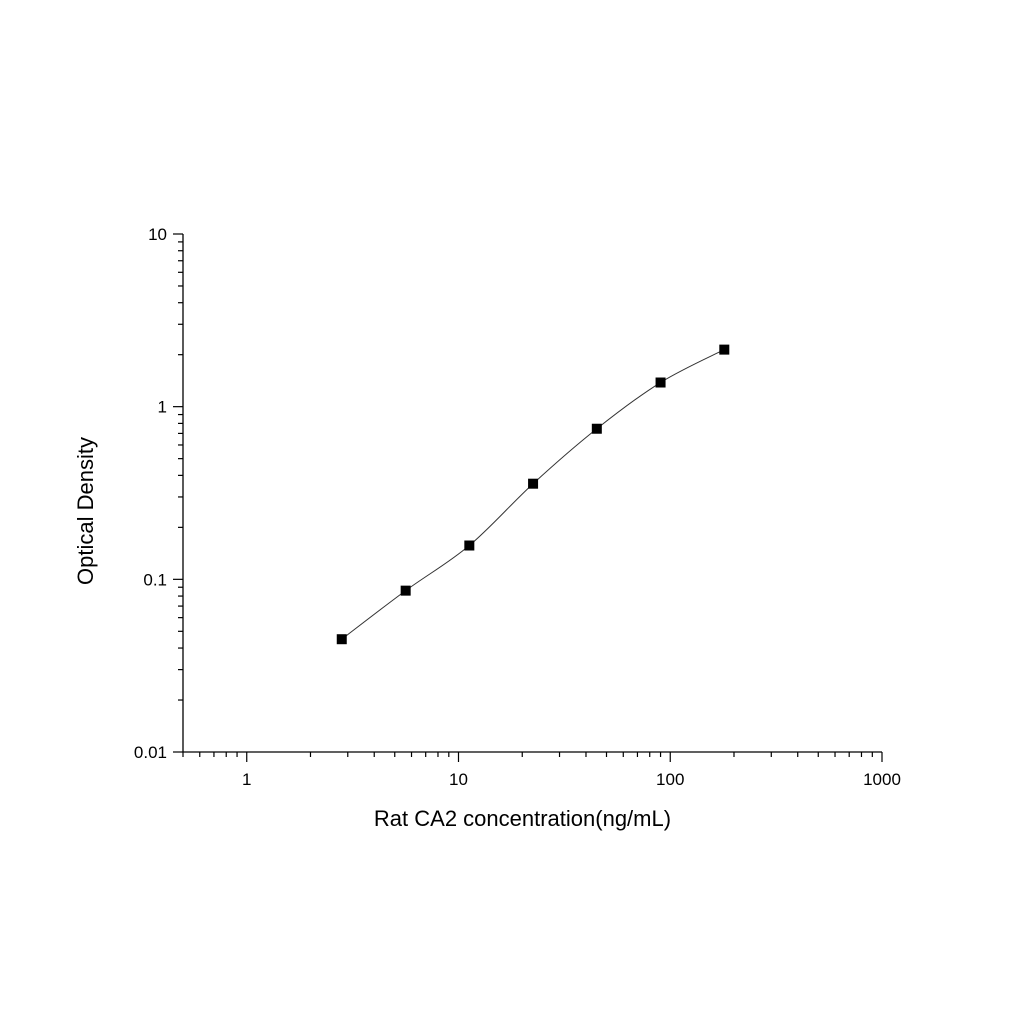  What do you see at coordinates (246, 779) in the screenshot?
I see `x-tick-label: 1` at bounding box center [246, 779].